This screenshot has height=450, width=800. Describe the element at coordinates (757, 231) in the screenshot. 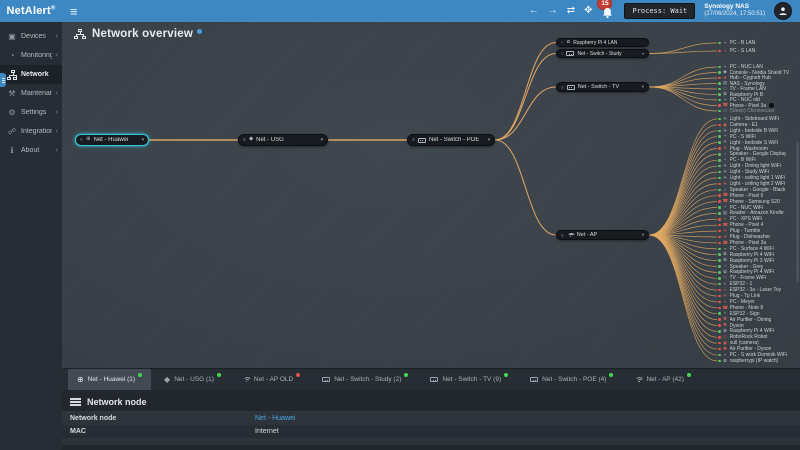

I see `device-row-plug-tumble: ✳ Plug - Tumble` at that location.